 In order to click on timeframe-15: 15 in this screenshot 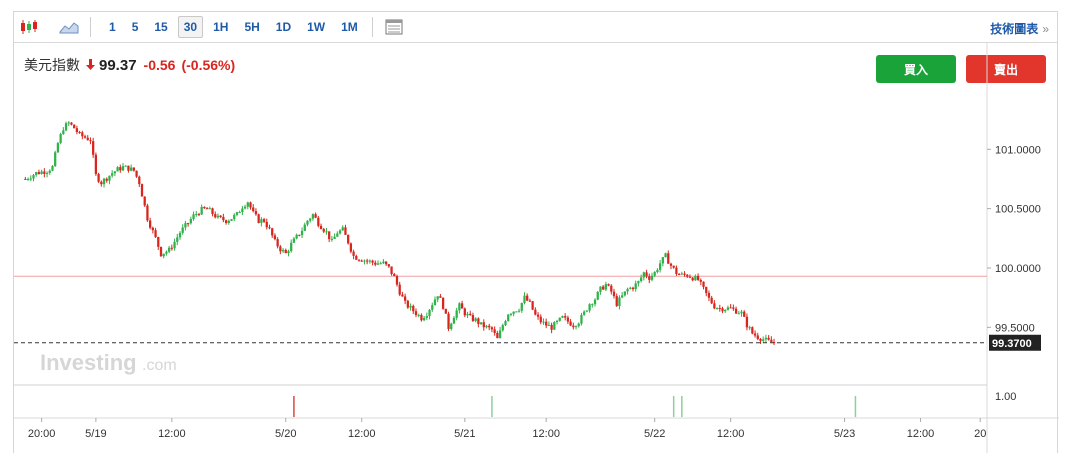, I will do `click(161, 27)`.